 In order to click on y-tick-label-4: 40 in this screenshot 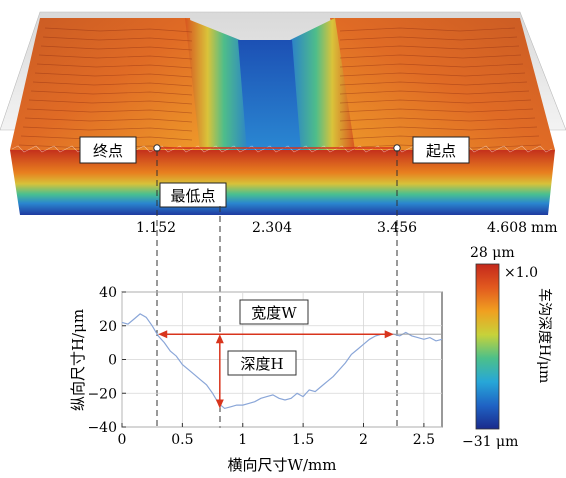, I will do `click(108, 293)`.